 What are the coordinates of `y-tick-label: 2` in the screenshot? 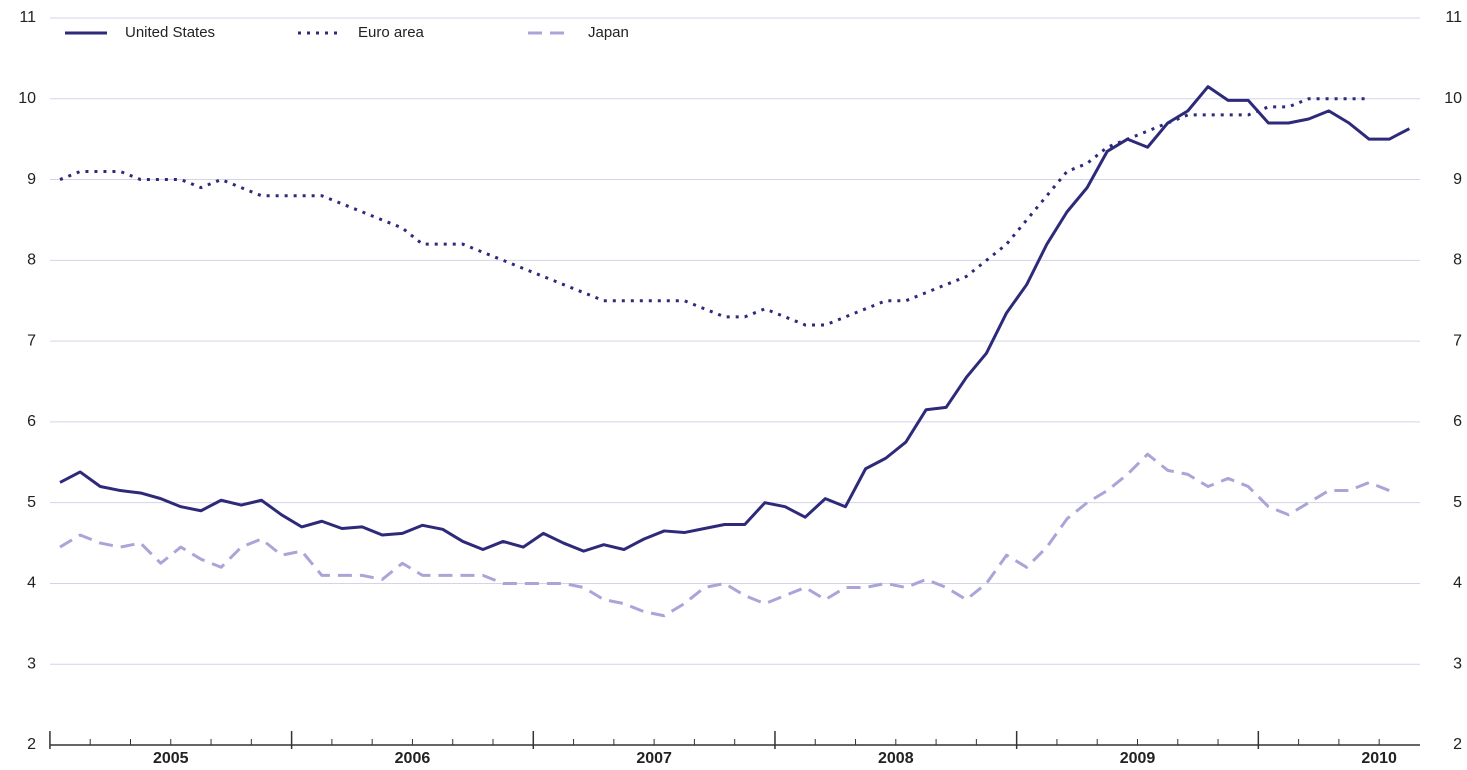 It's located at (31, 744).